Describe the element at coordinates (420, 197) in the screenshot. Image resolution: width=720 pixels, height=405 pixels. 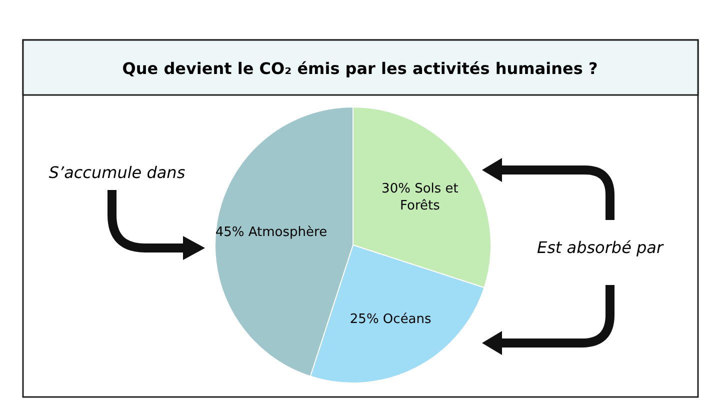
I see `slice-label: 30% Sols et Forêts` at that location.